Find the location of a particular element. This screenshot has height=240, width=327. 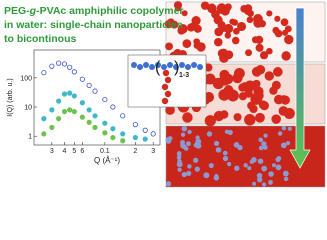

title-line: in water: single-chain nanoparticles is located at coordinates (93, 25).